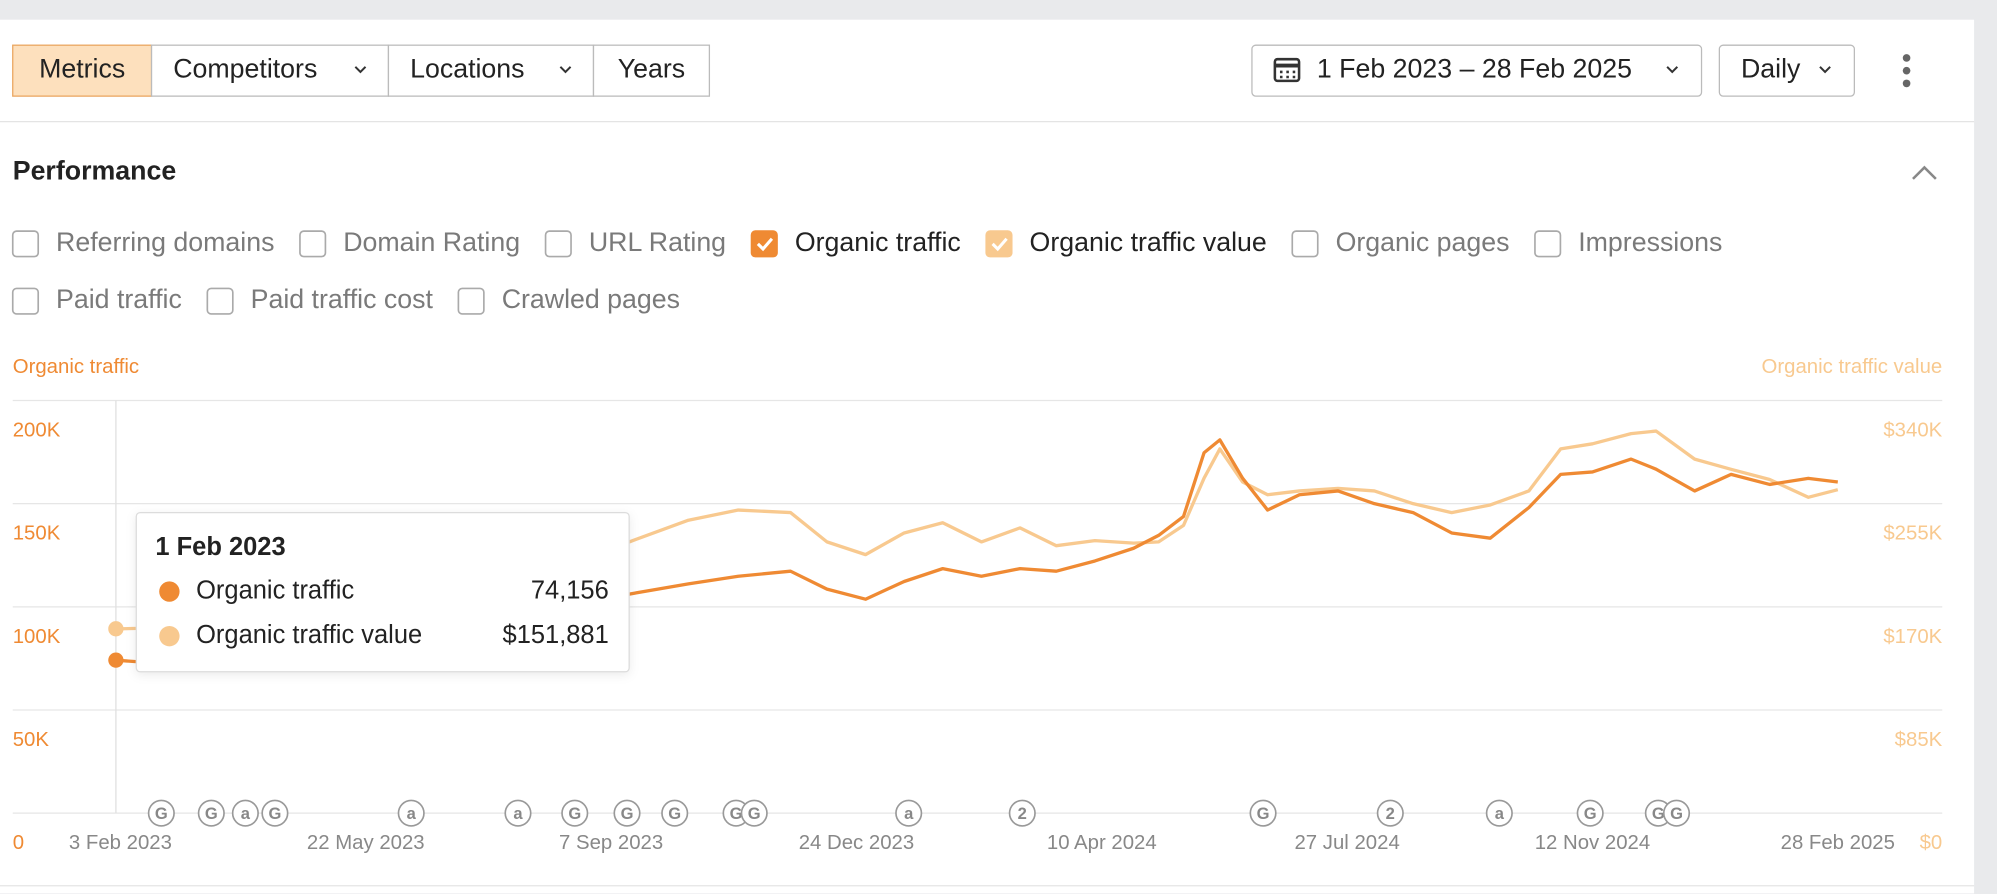  What do you see at coordinates (1919, 740) in the screenshot?
I see `y2-tick-label: $85K` at bounding box center [1919, 740].